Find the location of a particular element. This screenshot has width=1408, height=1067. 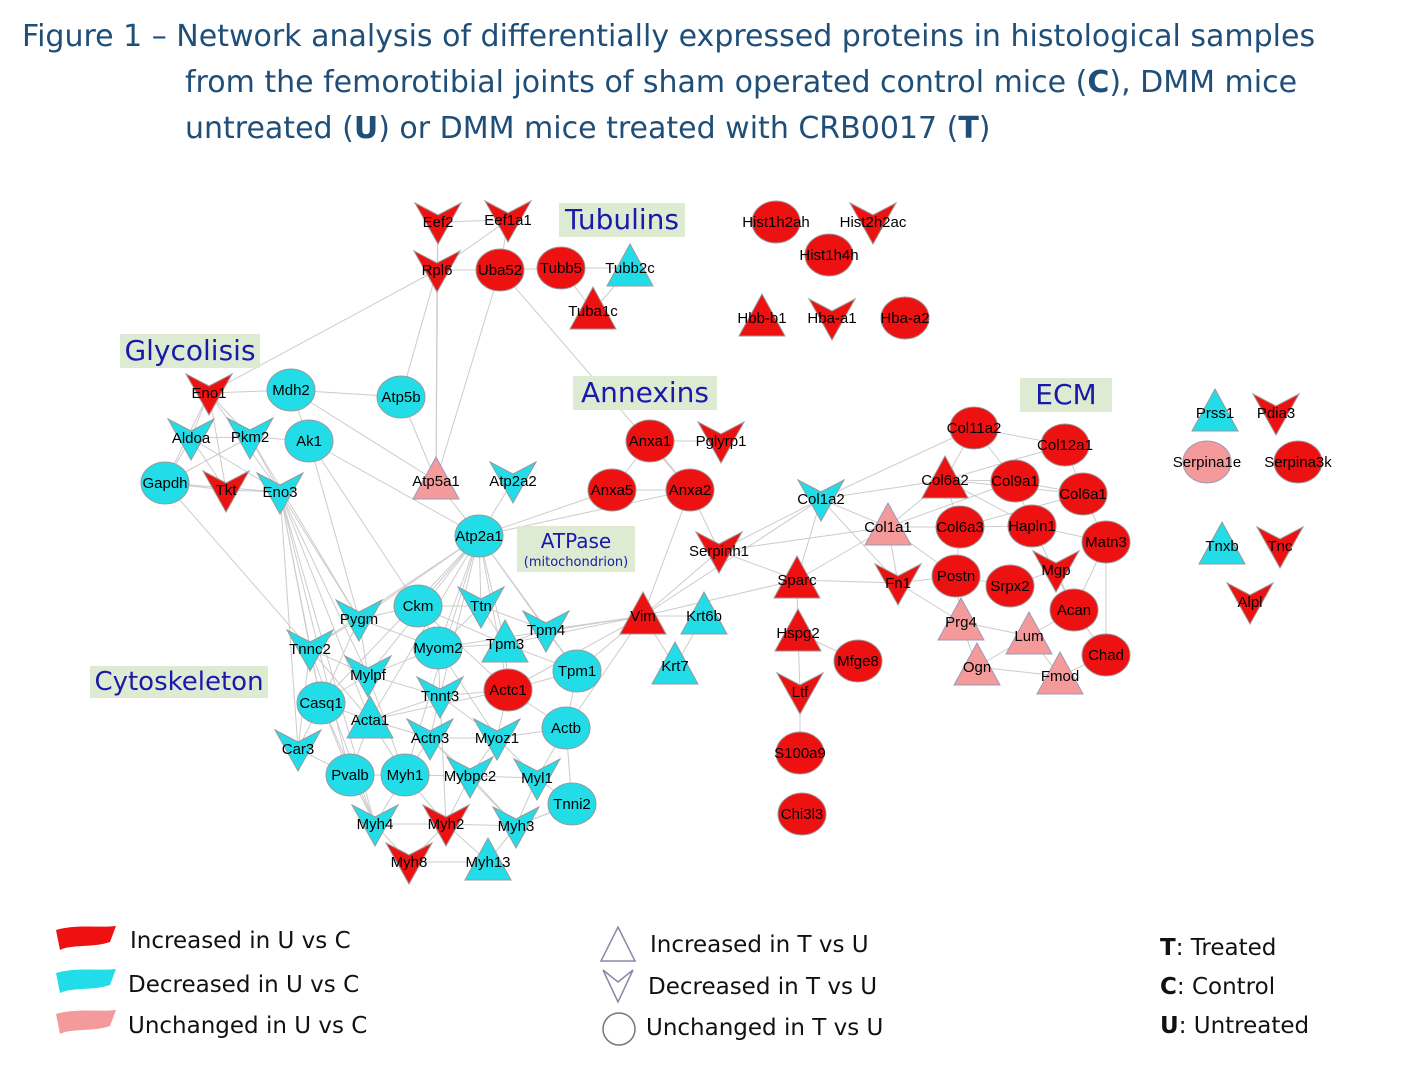

node-atp2a1: Atp2a1 is located at coordinates (479, 536).